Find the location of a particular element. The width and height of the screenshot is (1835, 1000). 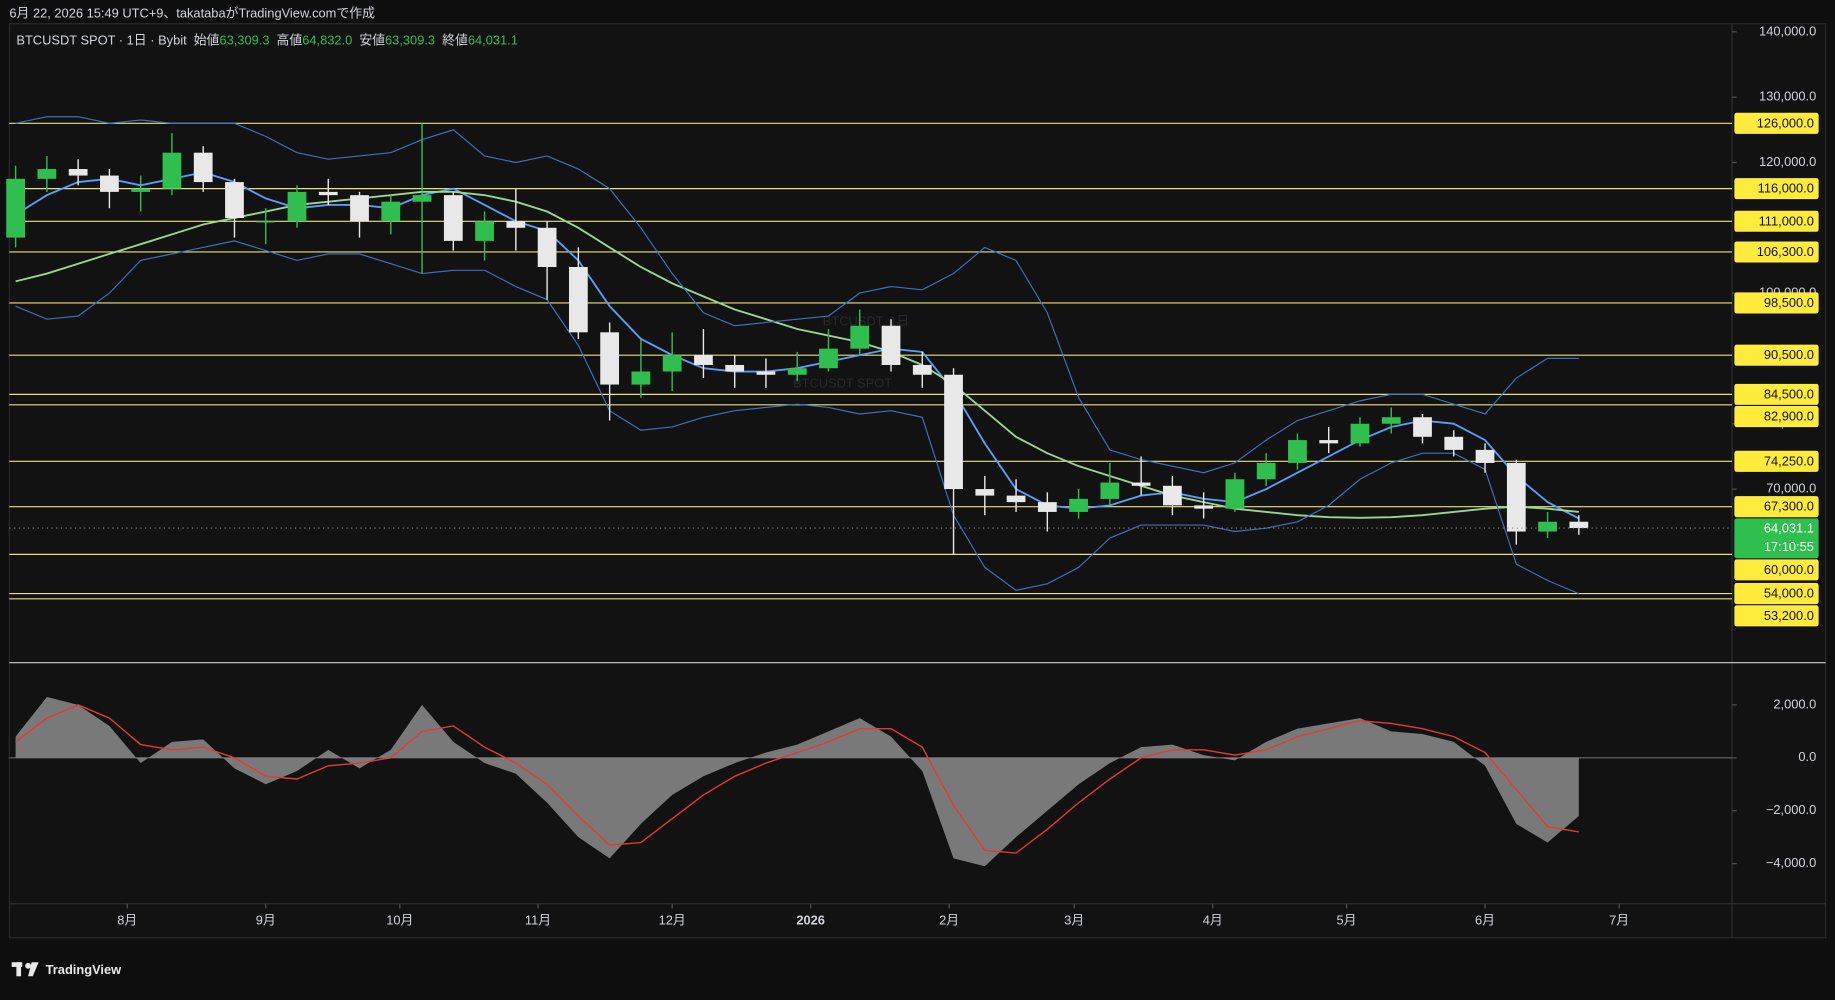

x-tick-label: 2026 is located at coordinates (810, 920).